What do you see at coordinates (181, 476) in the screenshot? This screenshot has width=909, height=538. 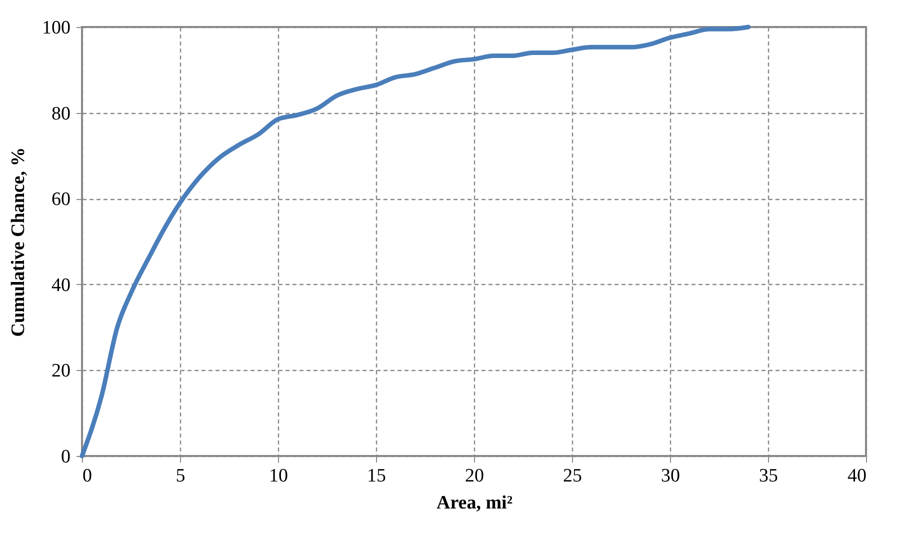 I see `x-tick-label: 5` at bounding box center [181, 476].